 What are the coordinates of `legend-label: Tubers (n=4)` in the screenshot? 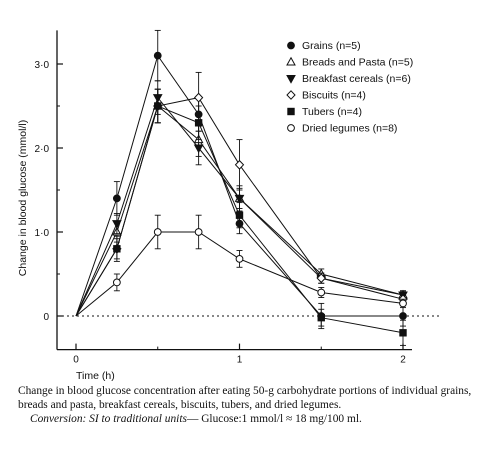 It's located at (332, 112).